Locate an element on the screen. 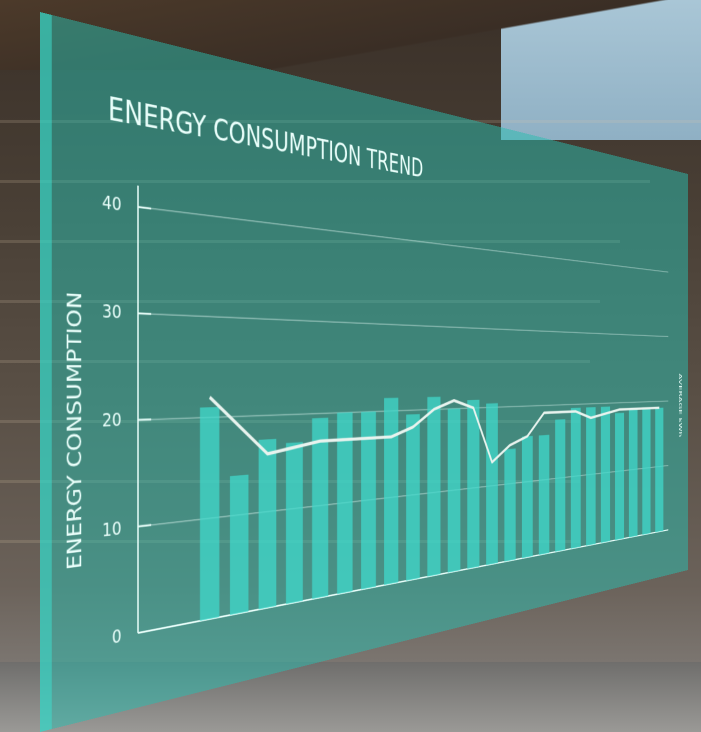 This screenshot has height=732, width=701. y-tick-label: 20 is located at coordinates (111, 421).